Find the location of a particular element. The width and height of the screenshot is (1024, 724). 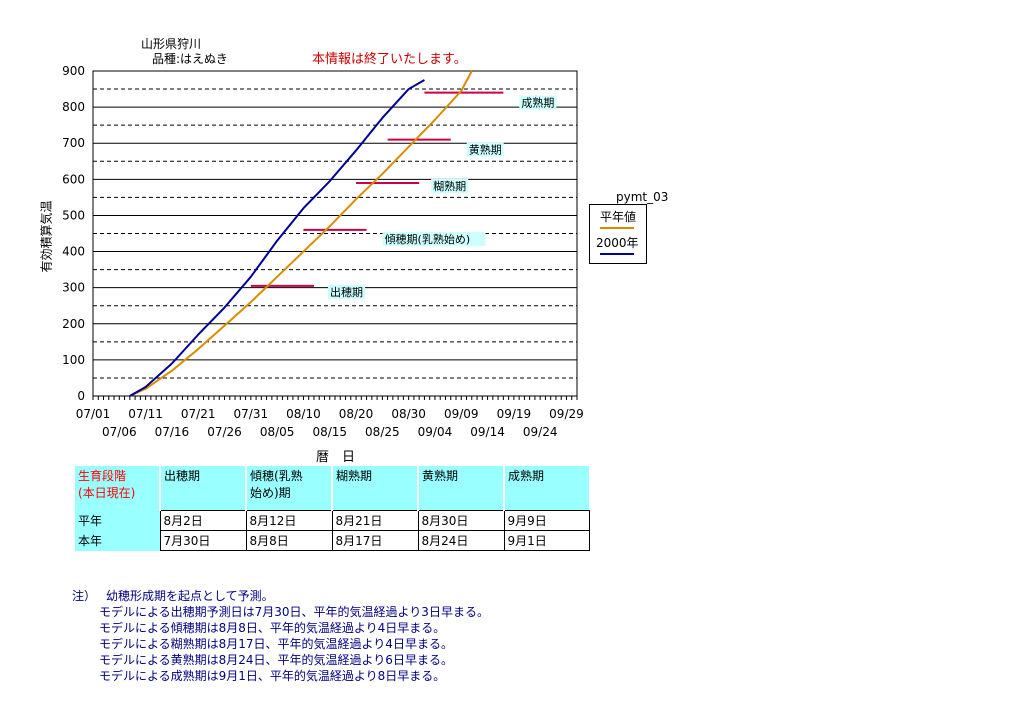

x-tick-label: 07/06 is located at coordinates (119, 432).